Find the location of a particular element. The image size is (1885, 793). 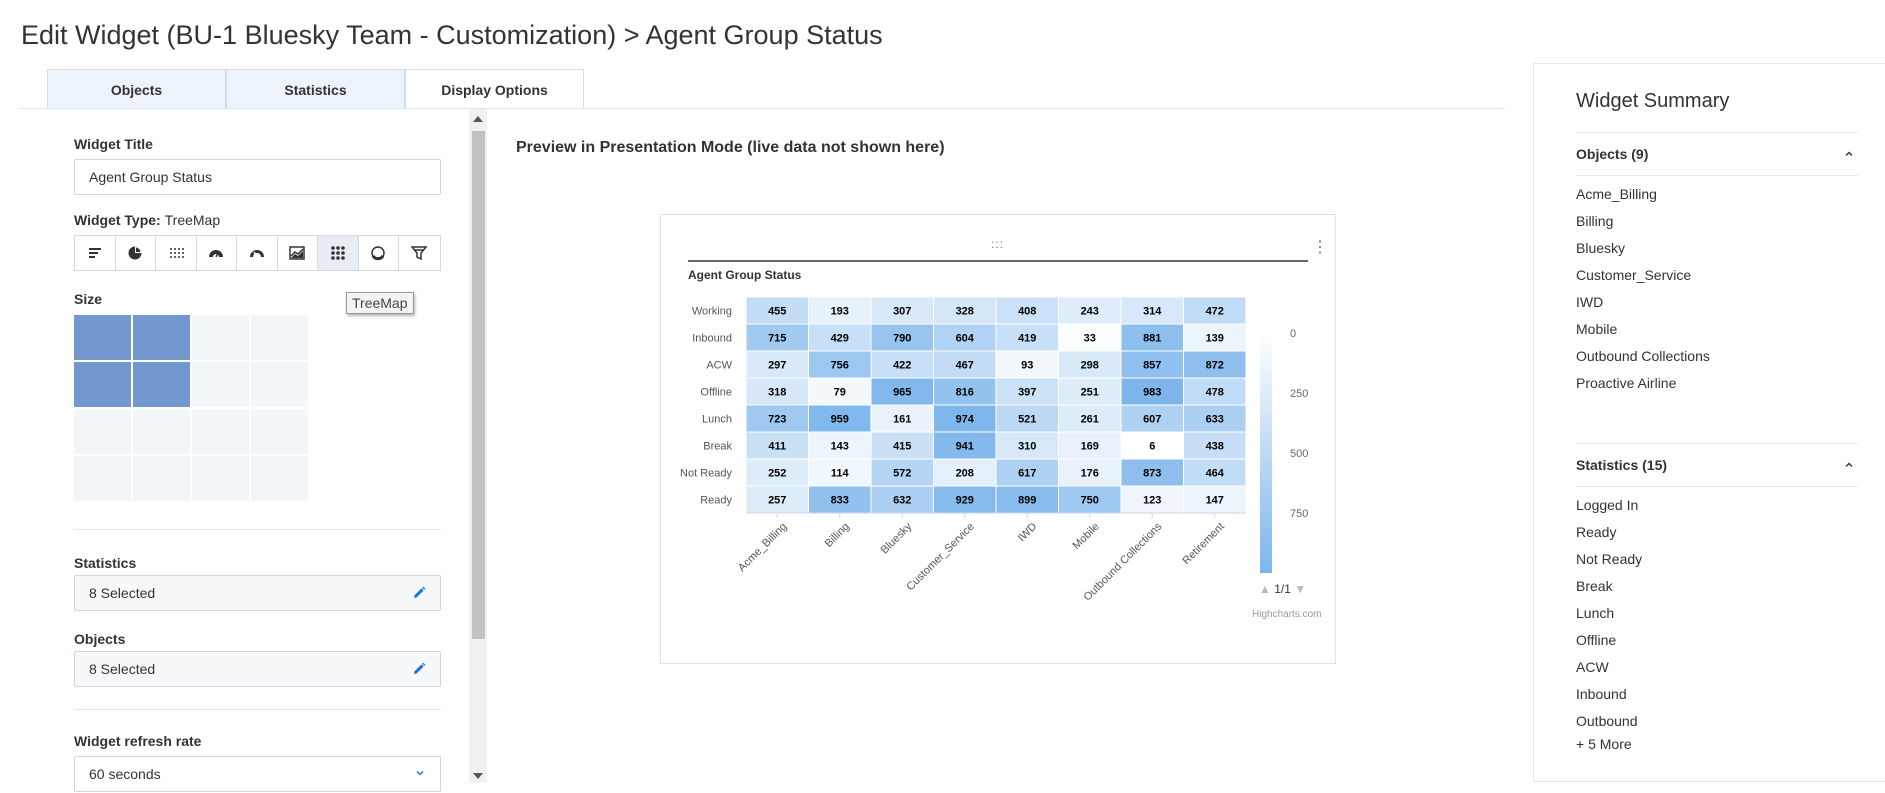

donut-icon is located at coordinates (378, 253).